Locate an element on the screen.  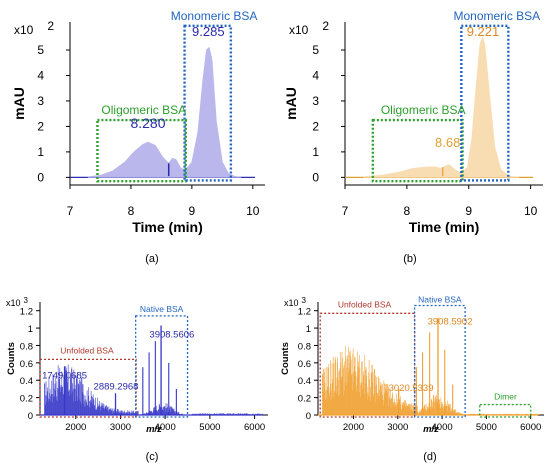
peak-label: 3020.5339 is located at coordinates (411, 388).